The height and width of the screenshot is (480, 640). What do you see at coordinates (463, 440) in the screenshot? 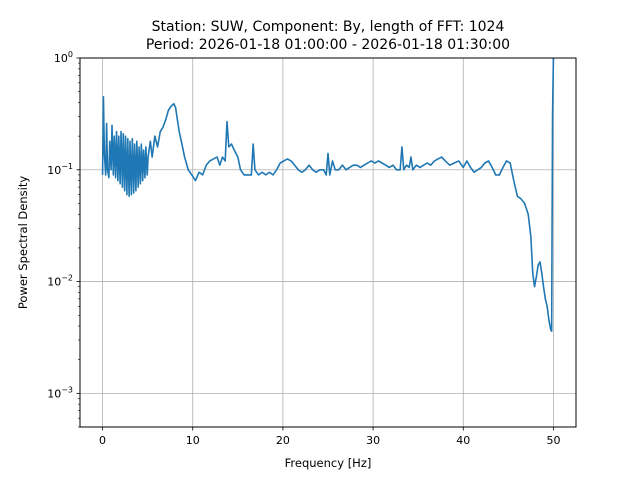
I see `x-tick-label: 40` at bounding box center [463, 440].